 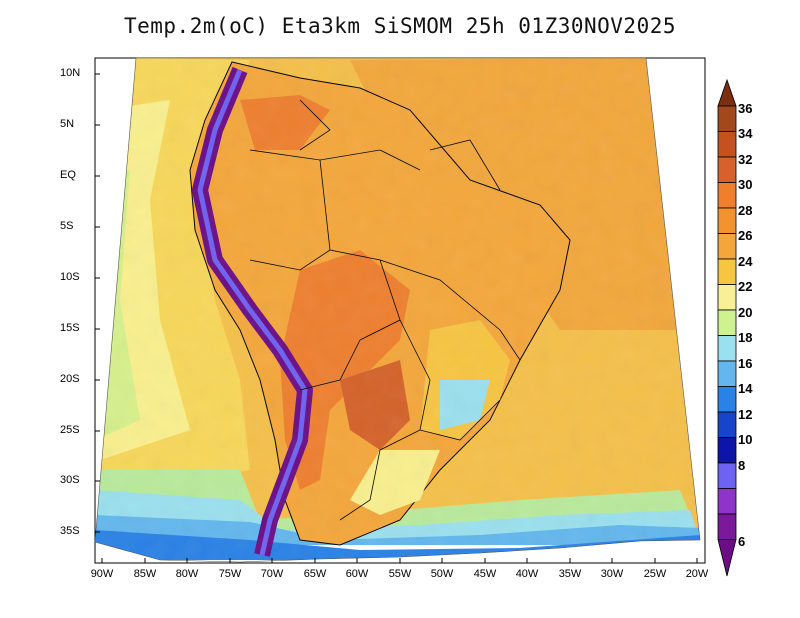 I want to click on colorbar-label-30: 30, so click(x=745, y=184).